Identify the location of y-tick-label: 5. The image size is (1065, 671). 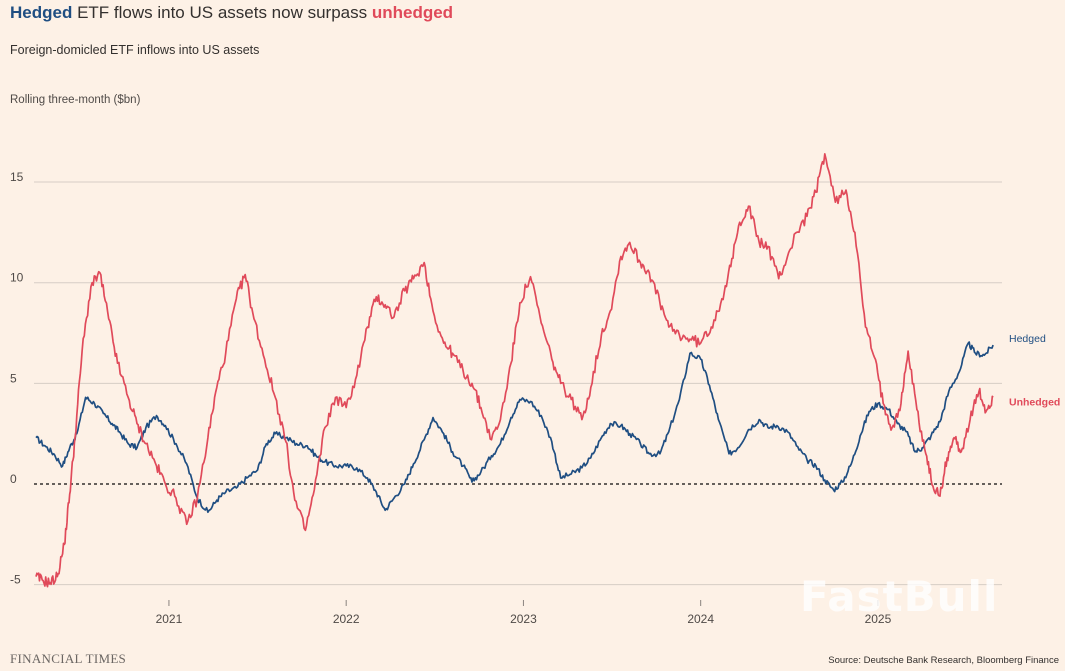
(13, 378).